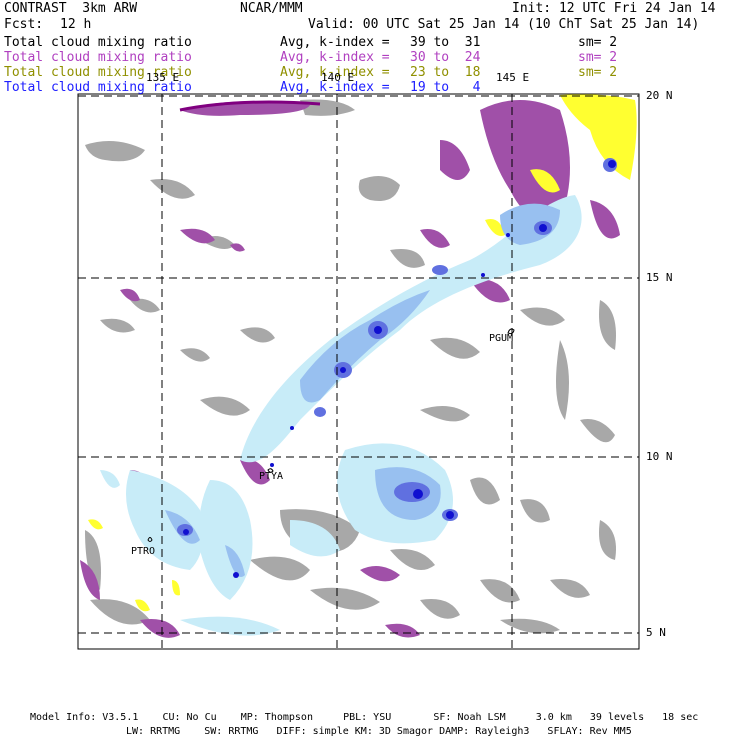 The height and width of the screenshot is (740, 740). Describe the element at coordinates (271, 476) in the screenshot. I see `station-label-ptya: PTYA` at that location.